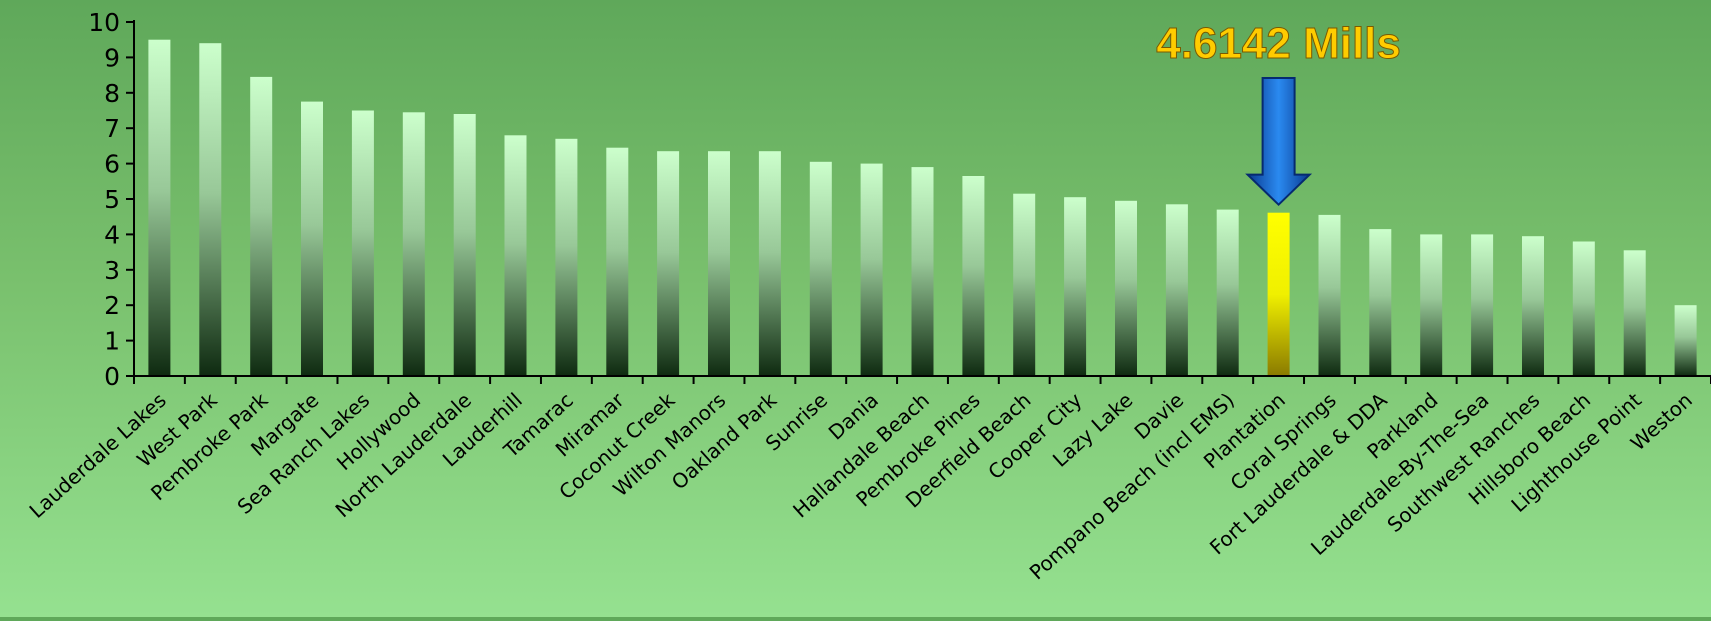 Image resolution: width=1711 pixels, height=621 pixels. I want to click on y-tick-label: 7, so click(112, 128).